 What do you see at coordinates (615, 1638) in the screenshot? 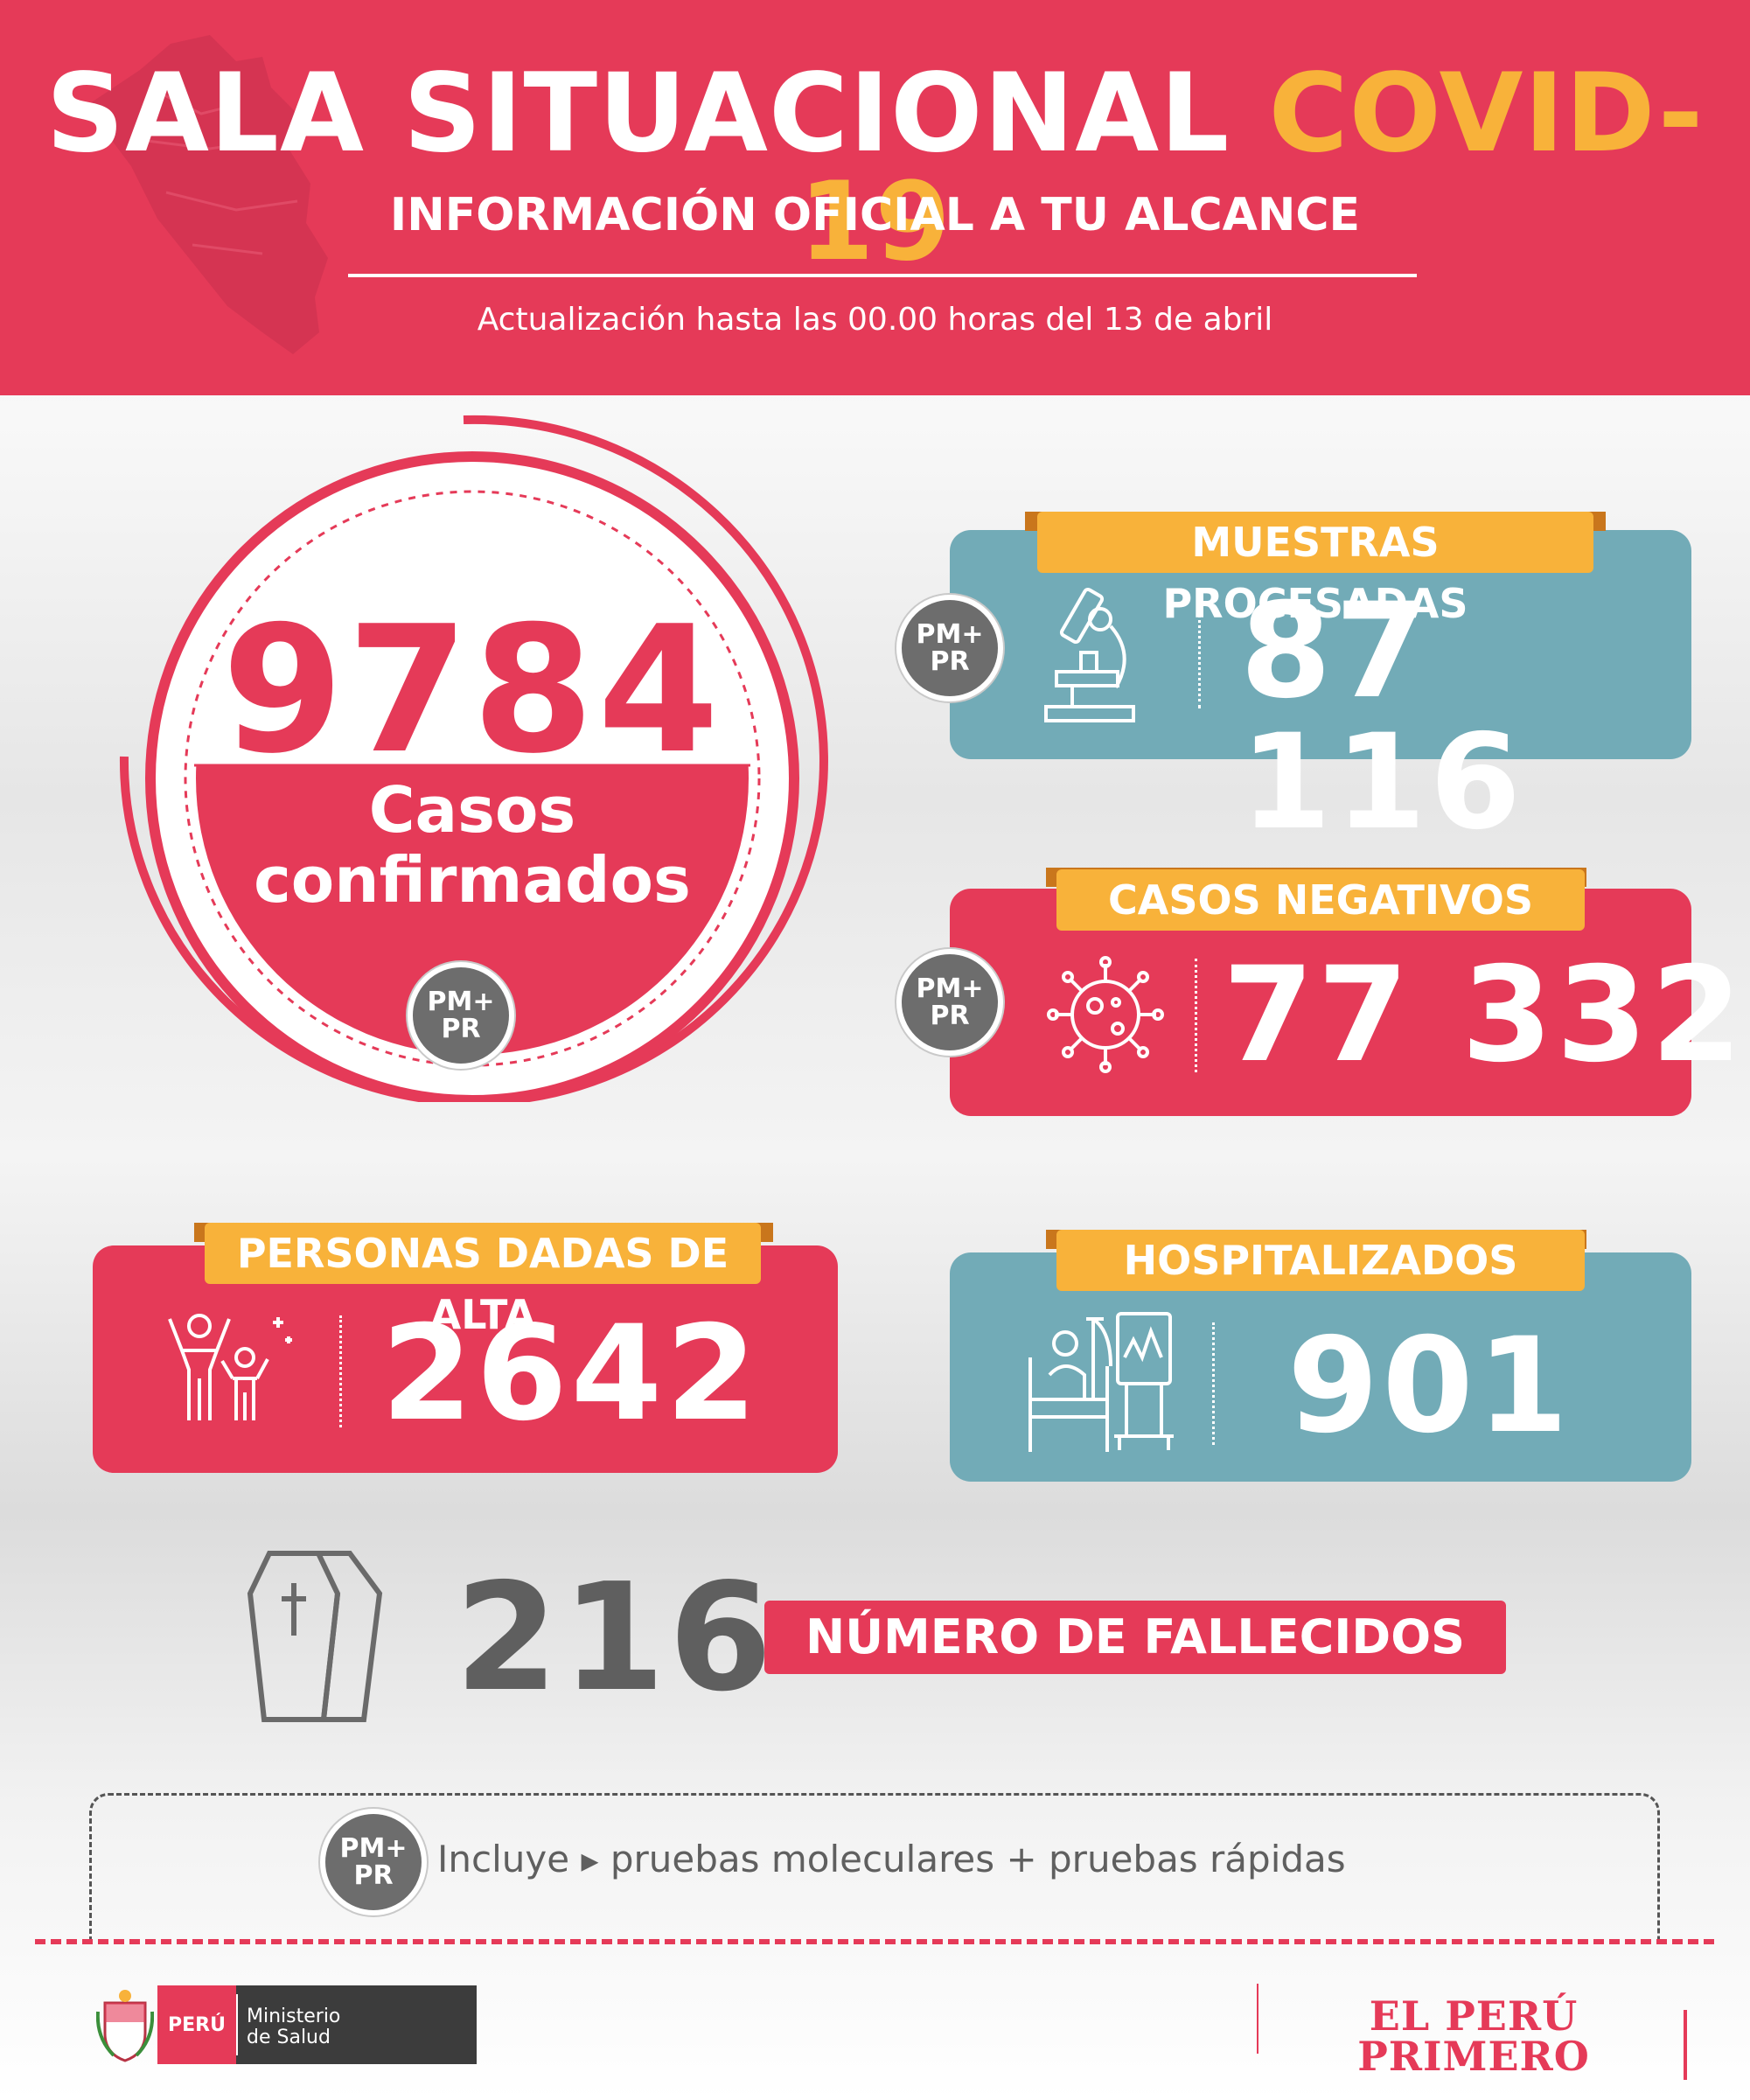
I see `deaths-value: 216` at bounding box center [615, 1638].